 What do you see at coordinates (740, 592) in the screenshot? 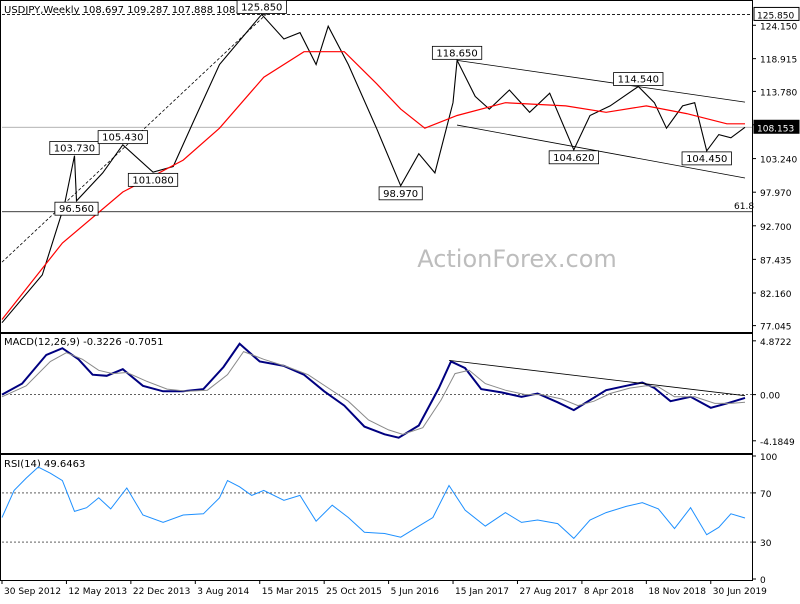
I see `x-tick-label: 30 Jun 2019` at bounding box center [740, 592].